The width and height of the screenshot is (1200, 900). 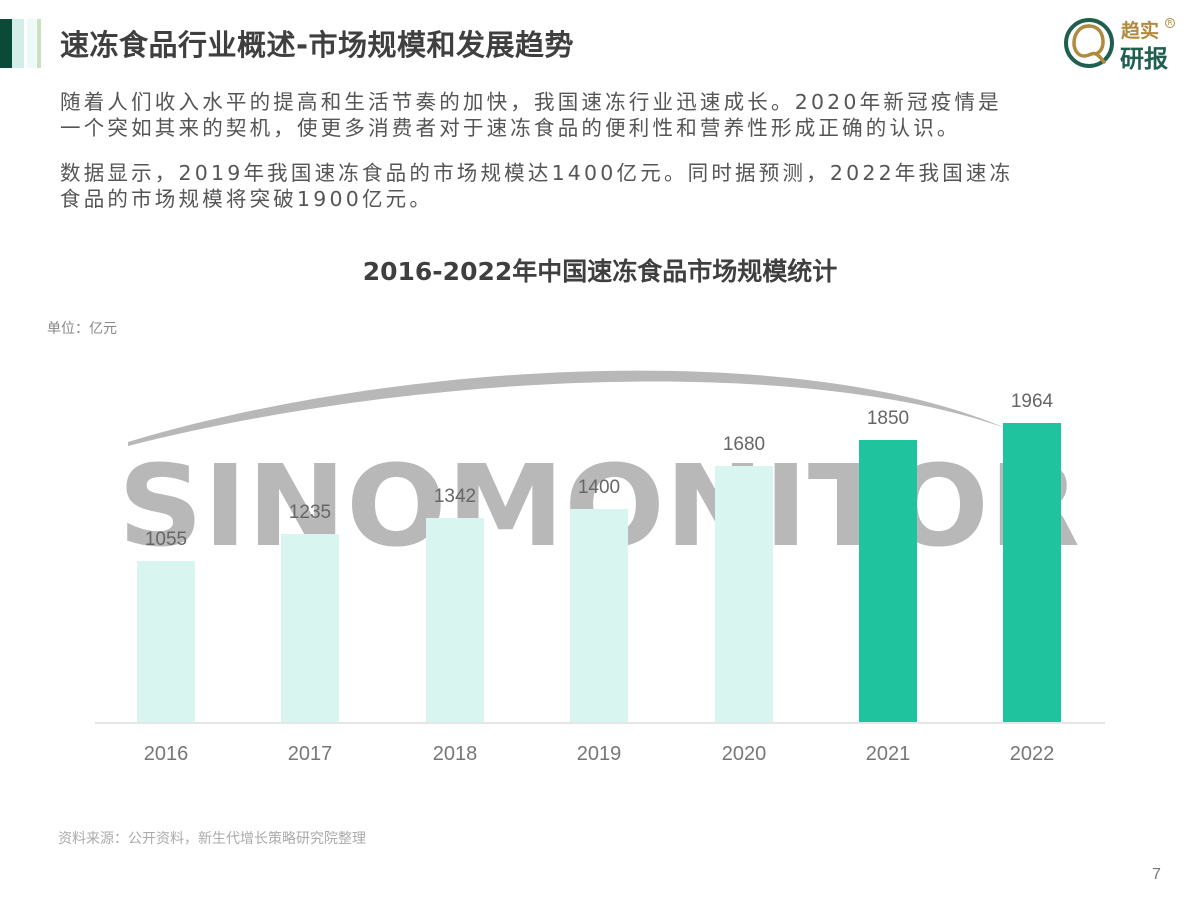 What do you see at coordinates (310, 628) in the screenshot?
I see `bar-2017` at bounding box center [310, 628].